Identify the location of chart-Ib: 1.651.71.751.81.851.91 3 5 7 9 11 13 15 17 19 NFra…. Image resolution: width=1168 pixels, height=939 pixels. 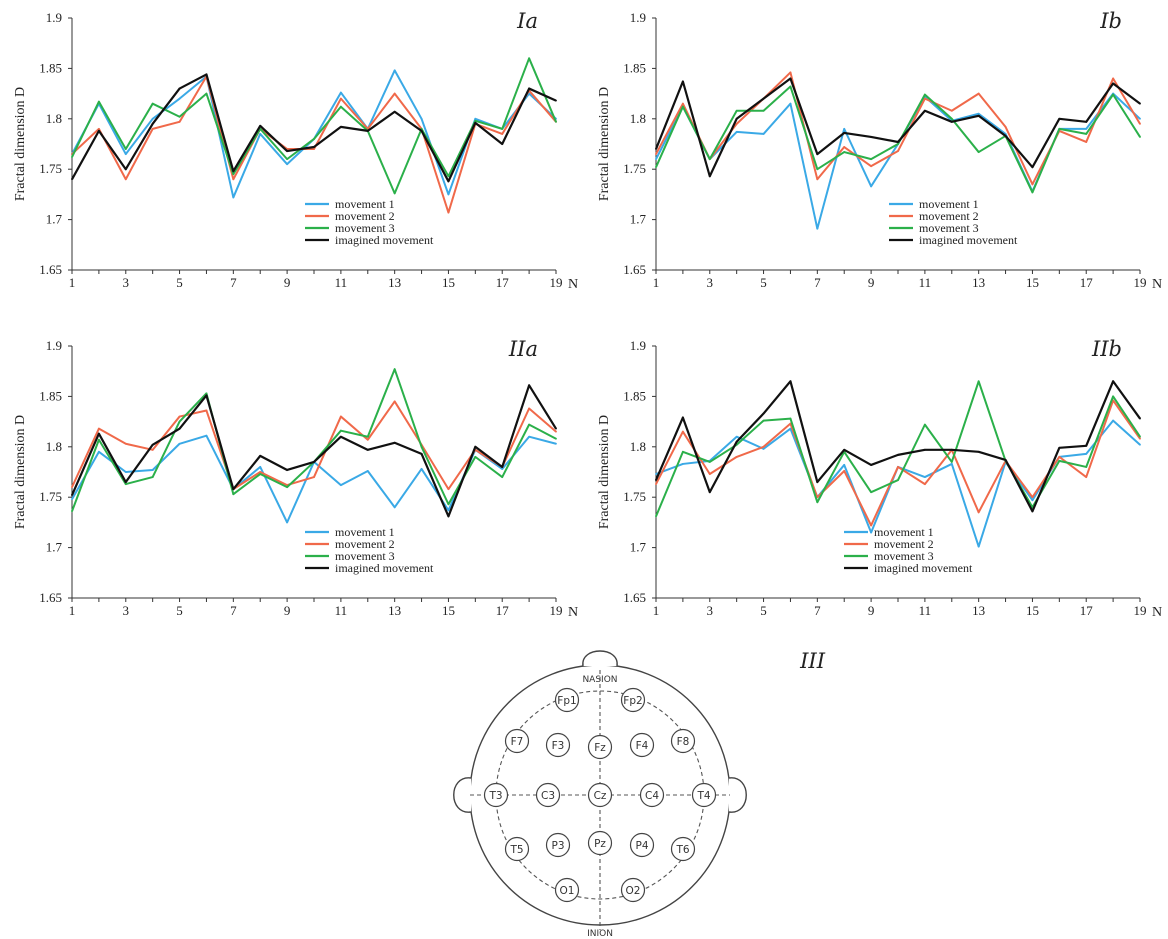
(879, 150).